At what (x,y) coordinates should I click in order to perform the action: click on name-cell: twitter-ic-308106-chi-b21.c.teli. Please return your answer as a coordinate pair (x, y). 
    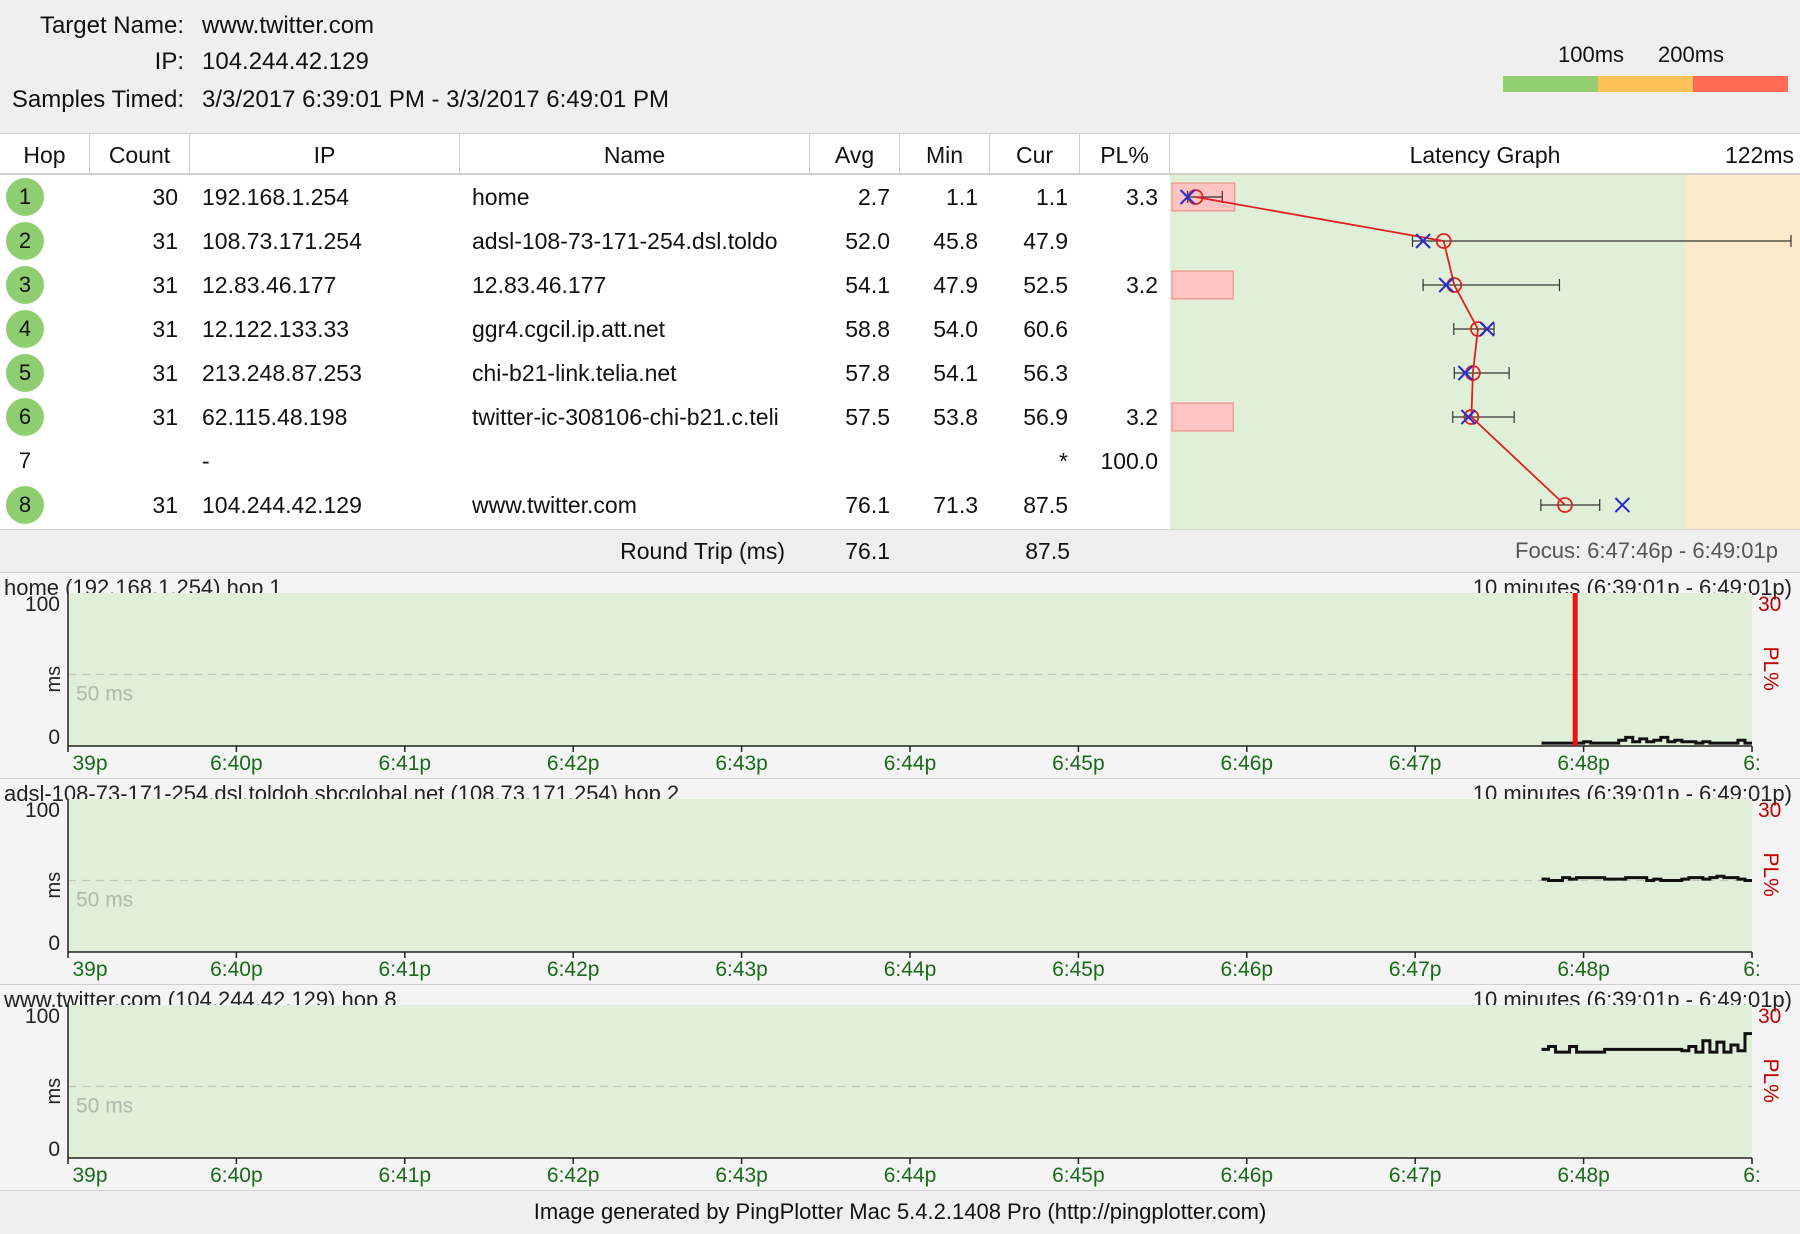
    Looking at the image, I should click on (625, 417).